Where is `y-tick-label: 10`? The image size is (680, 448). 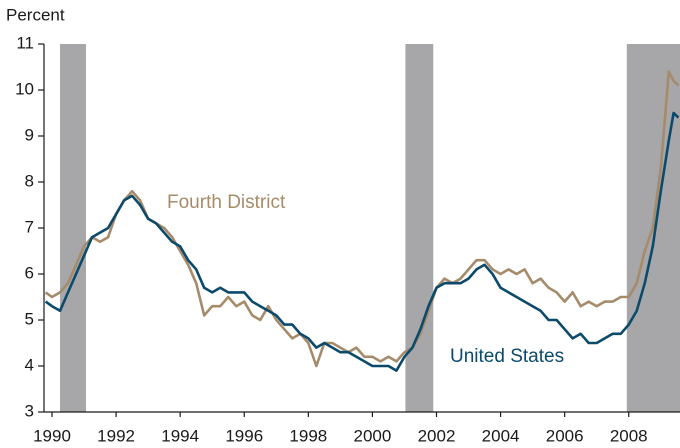
y-tick-label: 10 is located at coordinates (24, 88).